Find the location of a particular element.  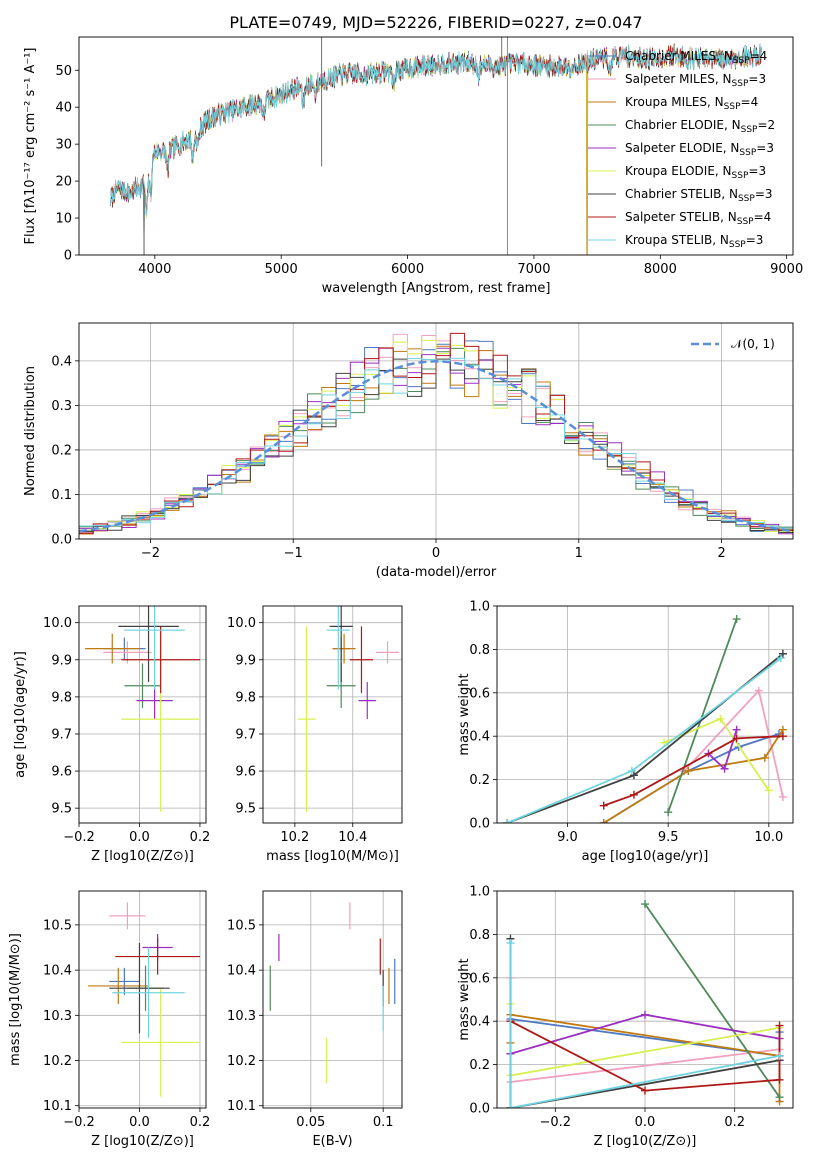

y-tick-label: 10 is located at coordinates (63, 219).